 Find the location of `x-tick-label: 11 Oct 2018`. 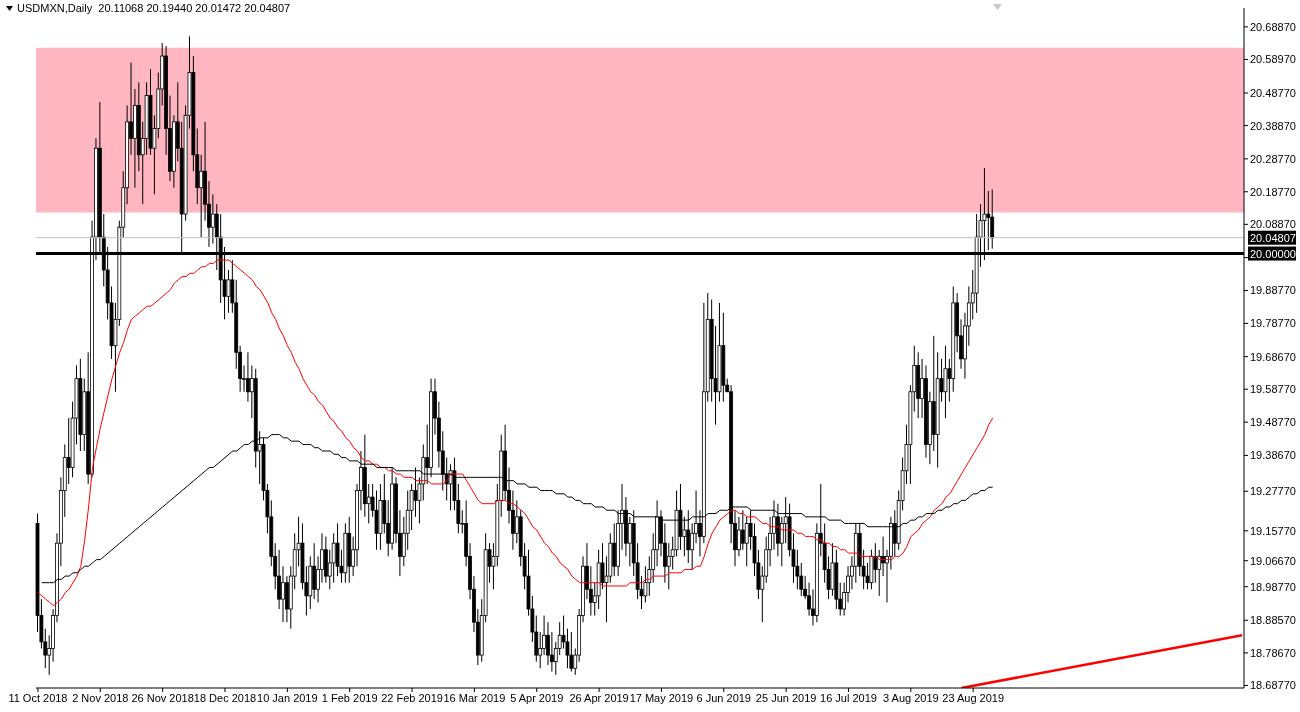

x-tick-label: 11 Oct 2018 is located at coordinates (38, 697).